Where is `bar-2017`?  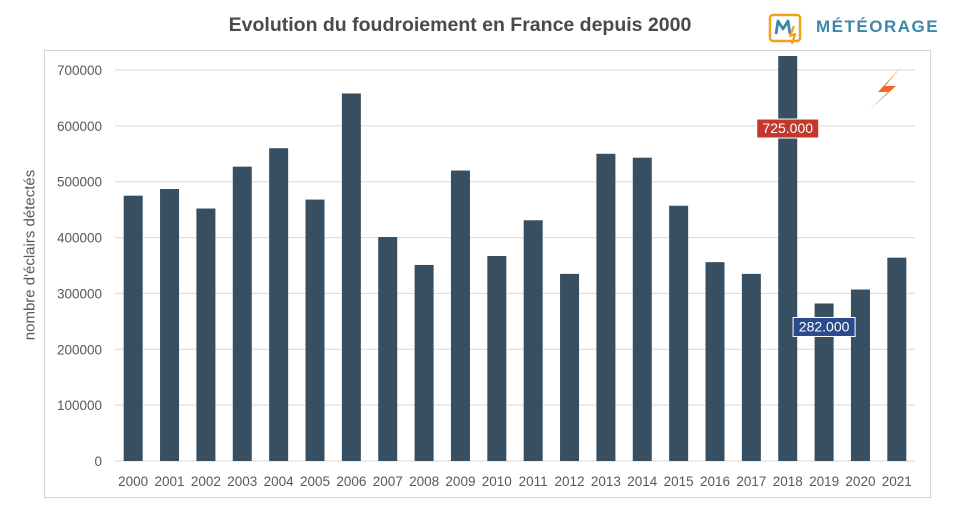
bar-2017 is located at coordinates (751, 367).